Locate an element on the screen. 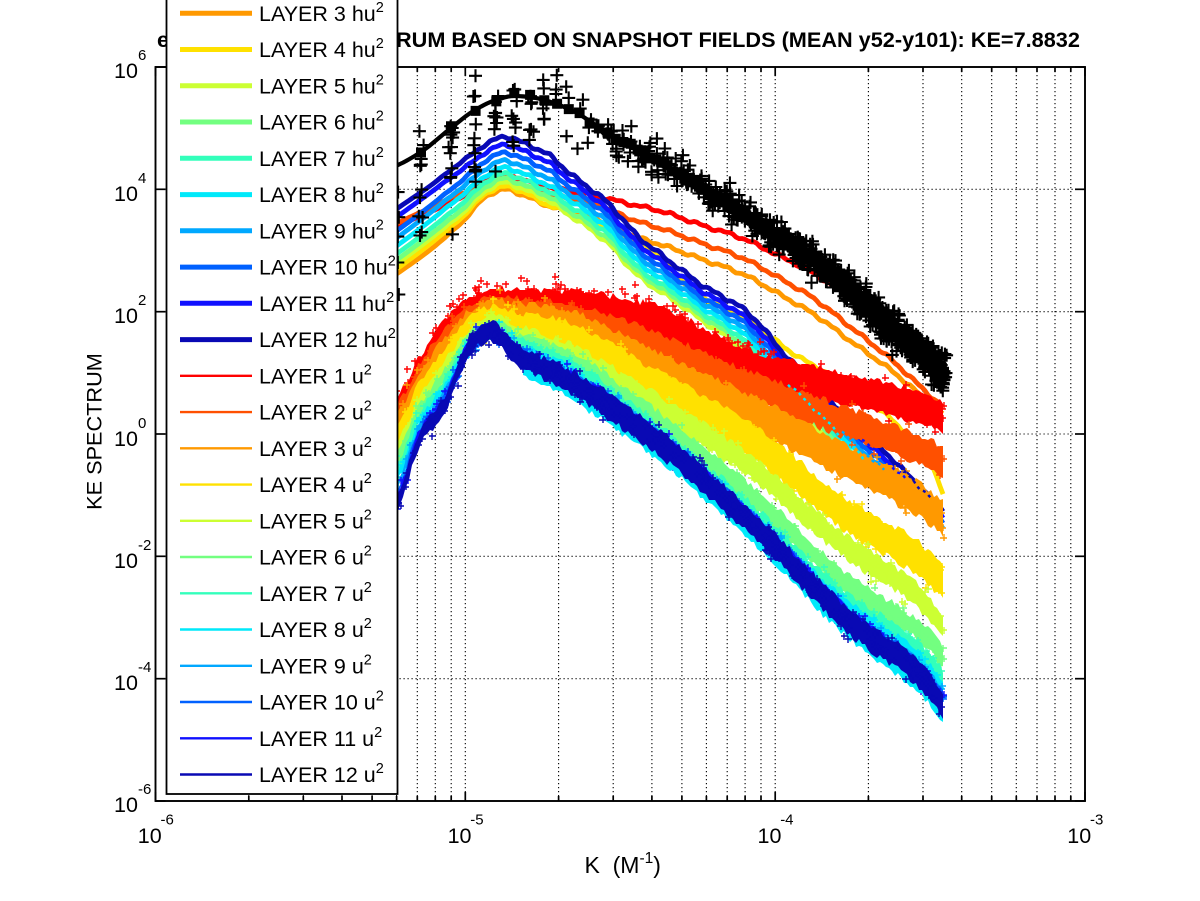 This screenshot has width=1200, height=901. svg-text: LAYER 10 hu2 is located at coordinates (327, 267).